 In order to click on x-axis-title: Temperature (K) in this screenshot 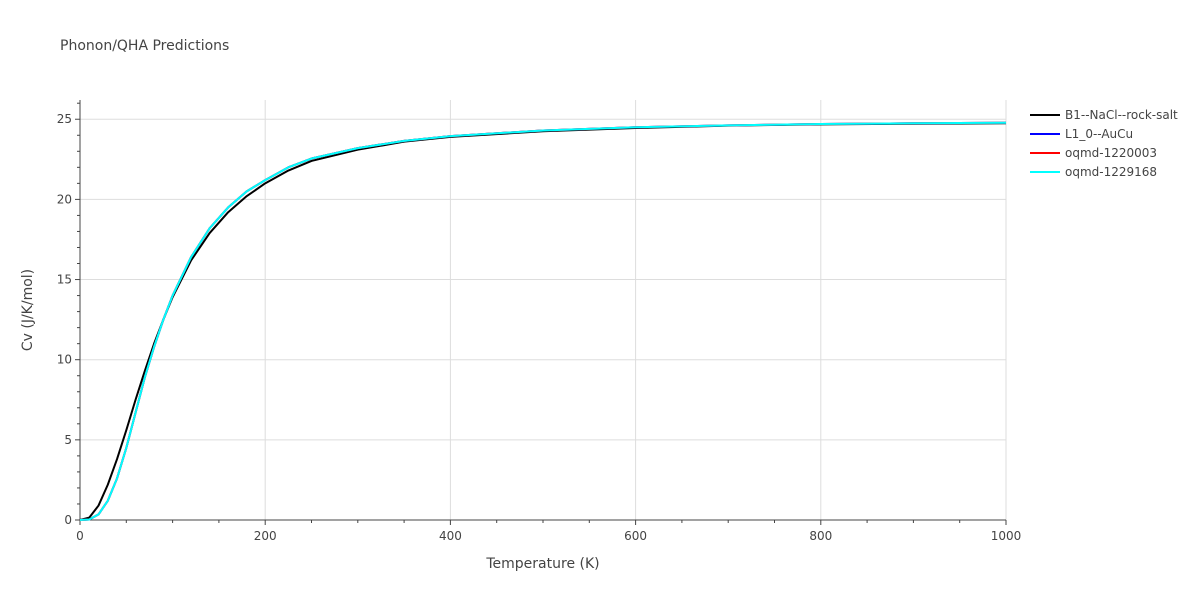, I will do `click(542, 564)`.